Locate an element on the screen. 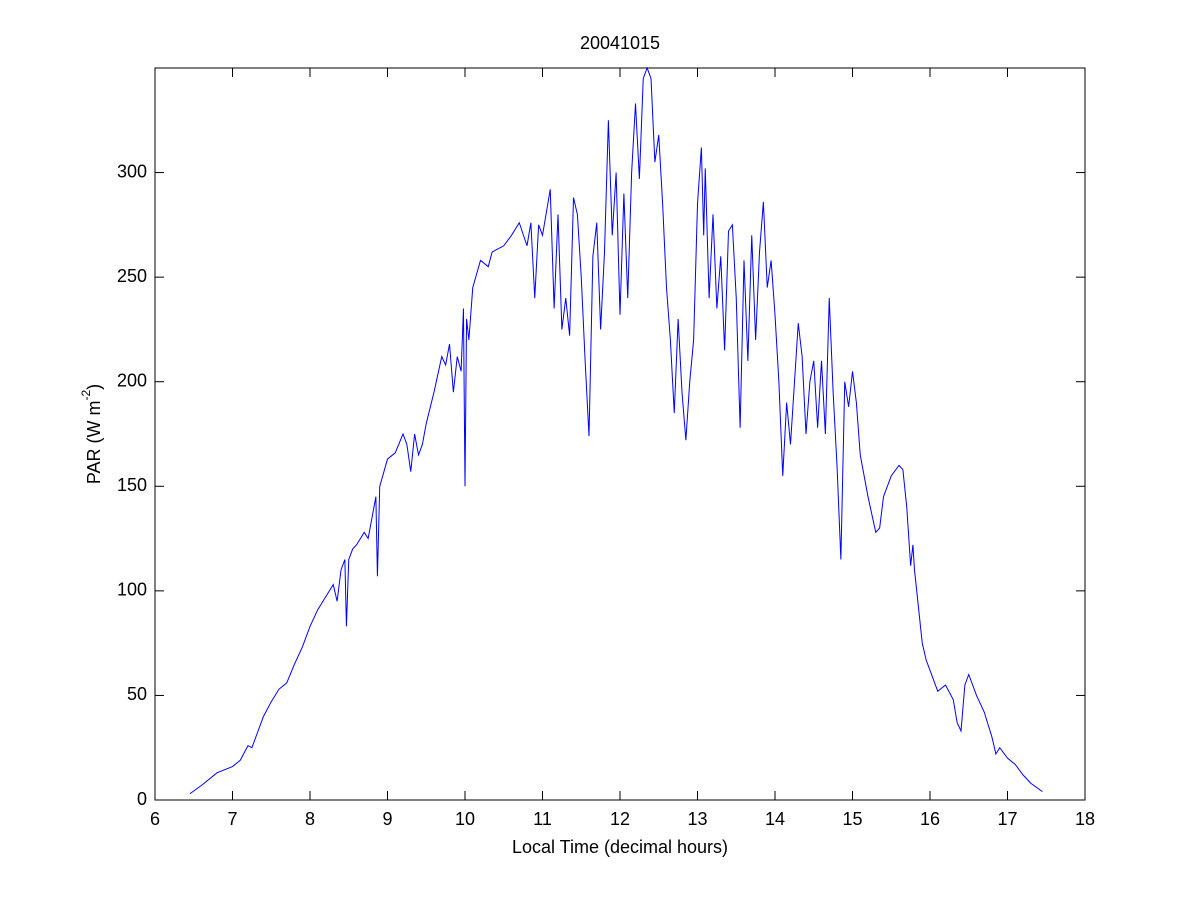  y-tick-label: 250 is located at coordinates (132, 276).